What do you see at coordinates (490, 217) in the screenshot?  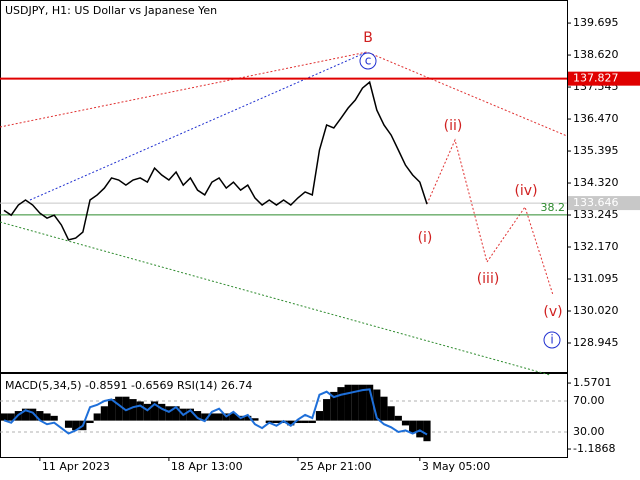 I see `projection-path` at bounding box center [490, 217].